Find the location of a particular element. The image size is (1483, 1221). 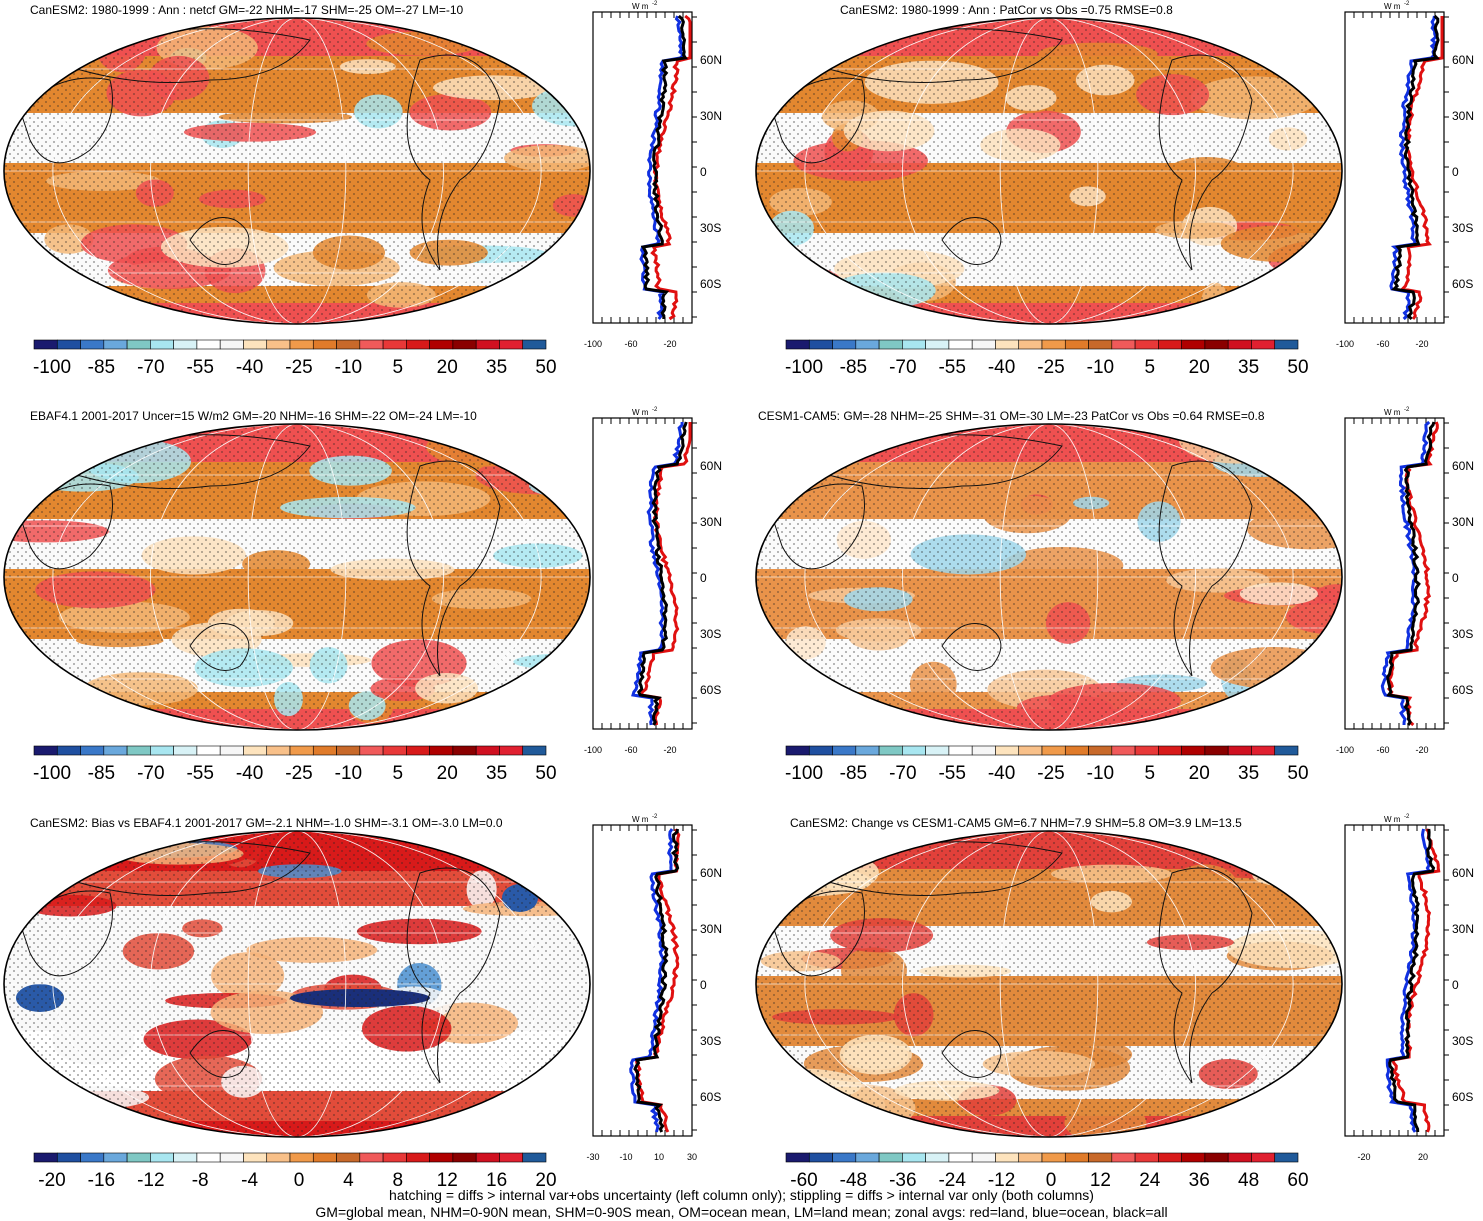

colorbar-tick-label: 50 is located at coordinates (545, 773).